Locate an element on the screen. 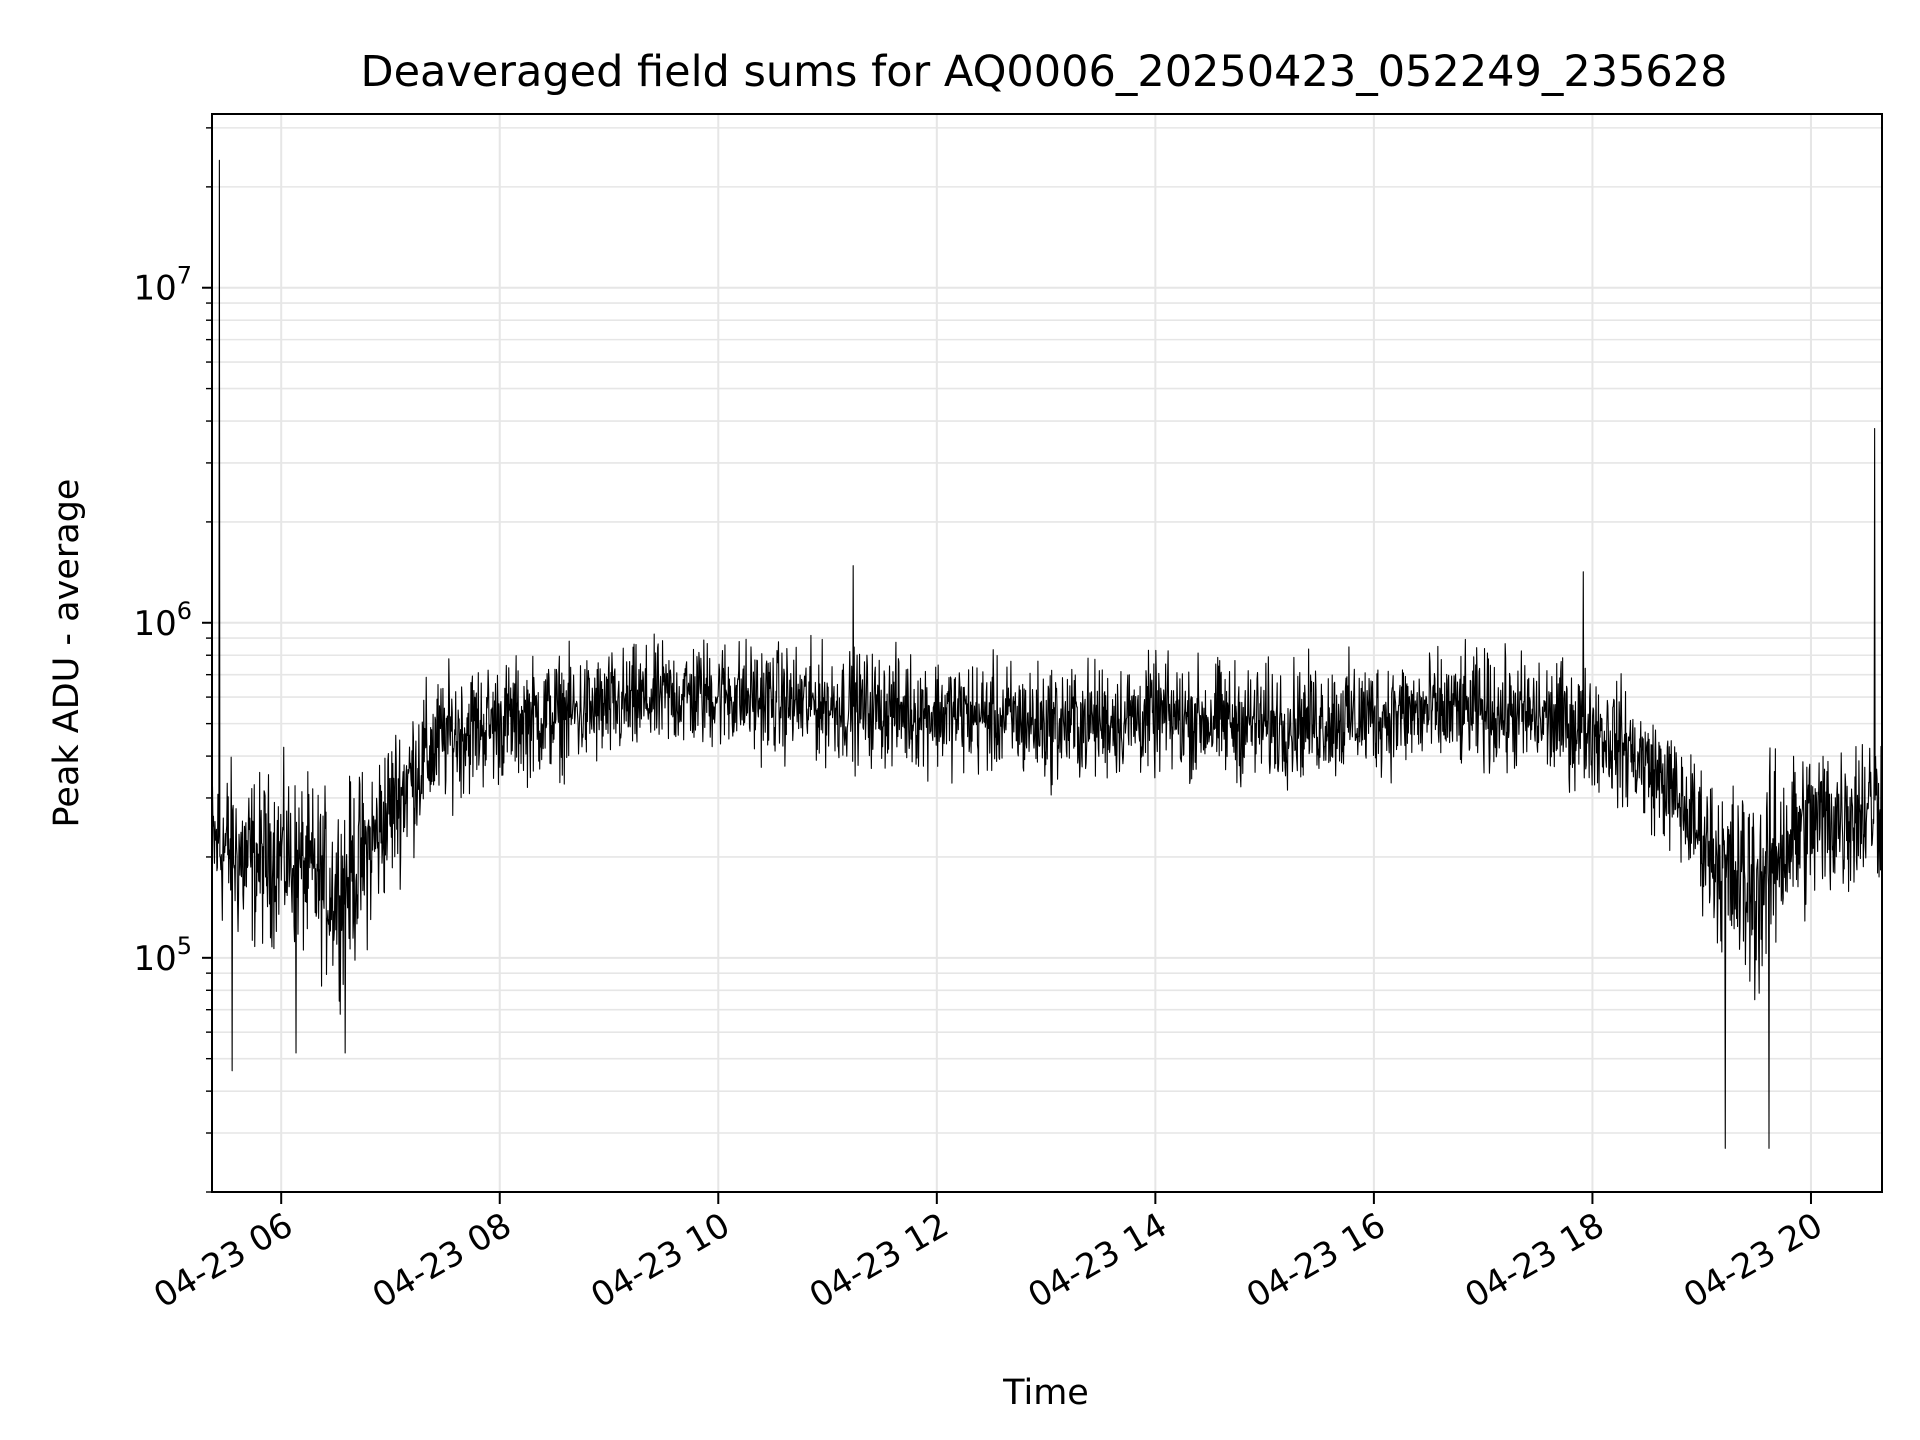 The width and height of the screenshot is (1920, 1440). x-tick-label: 04-23 18 is located at coordinates (1535, 1260).